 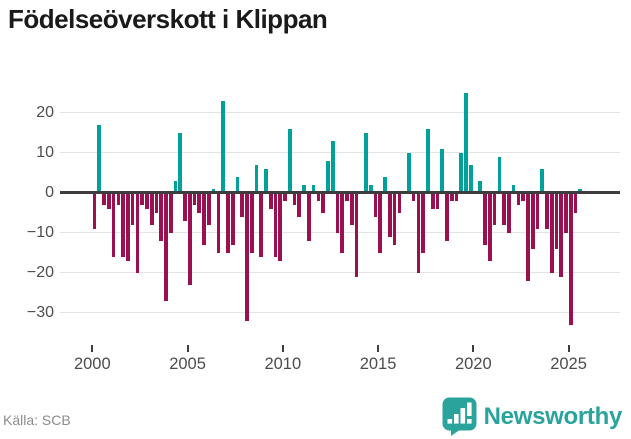 I want to click on y-axis-label: 20, so click(x=45, y=112).